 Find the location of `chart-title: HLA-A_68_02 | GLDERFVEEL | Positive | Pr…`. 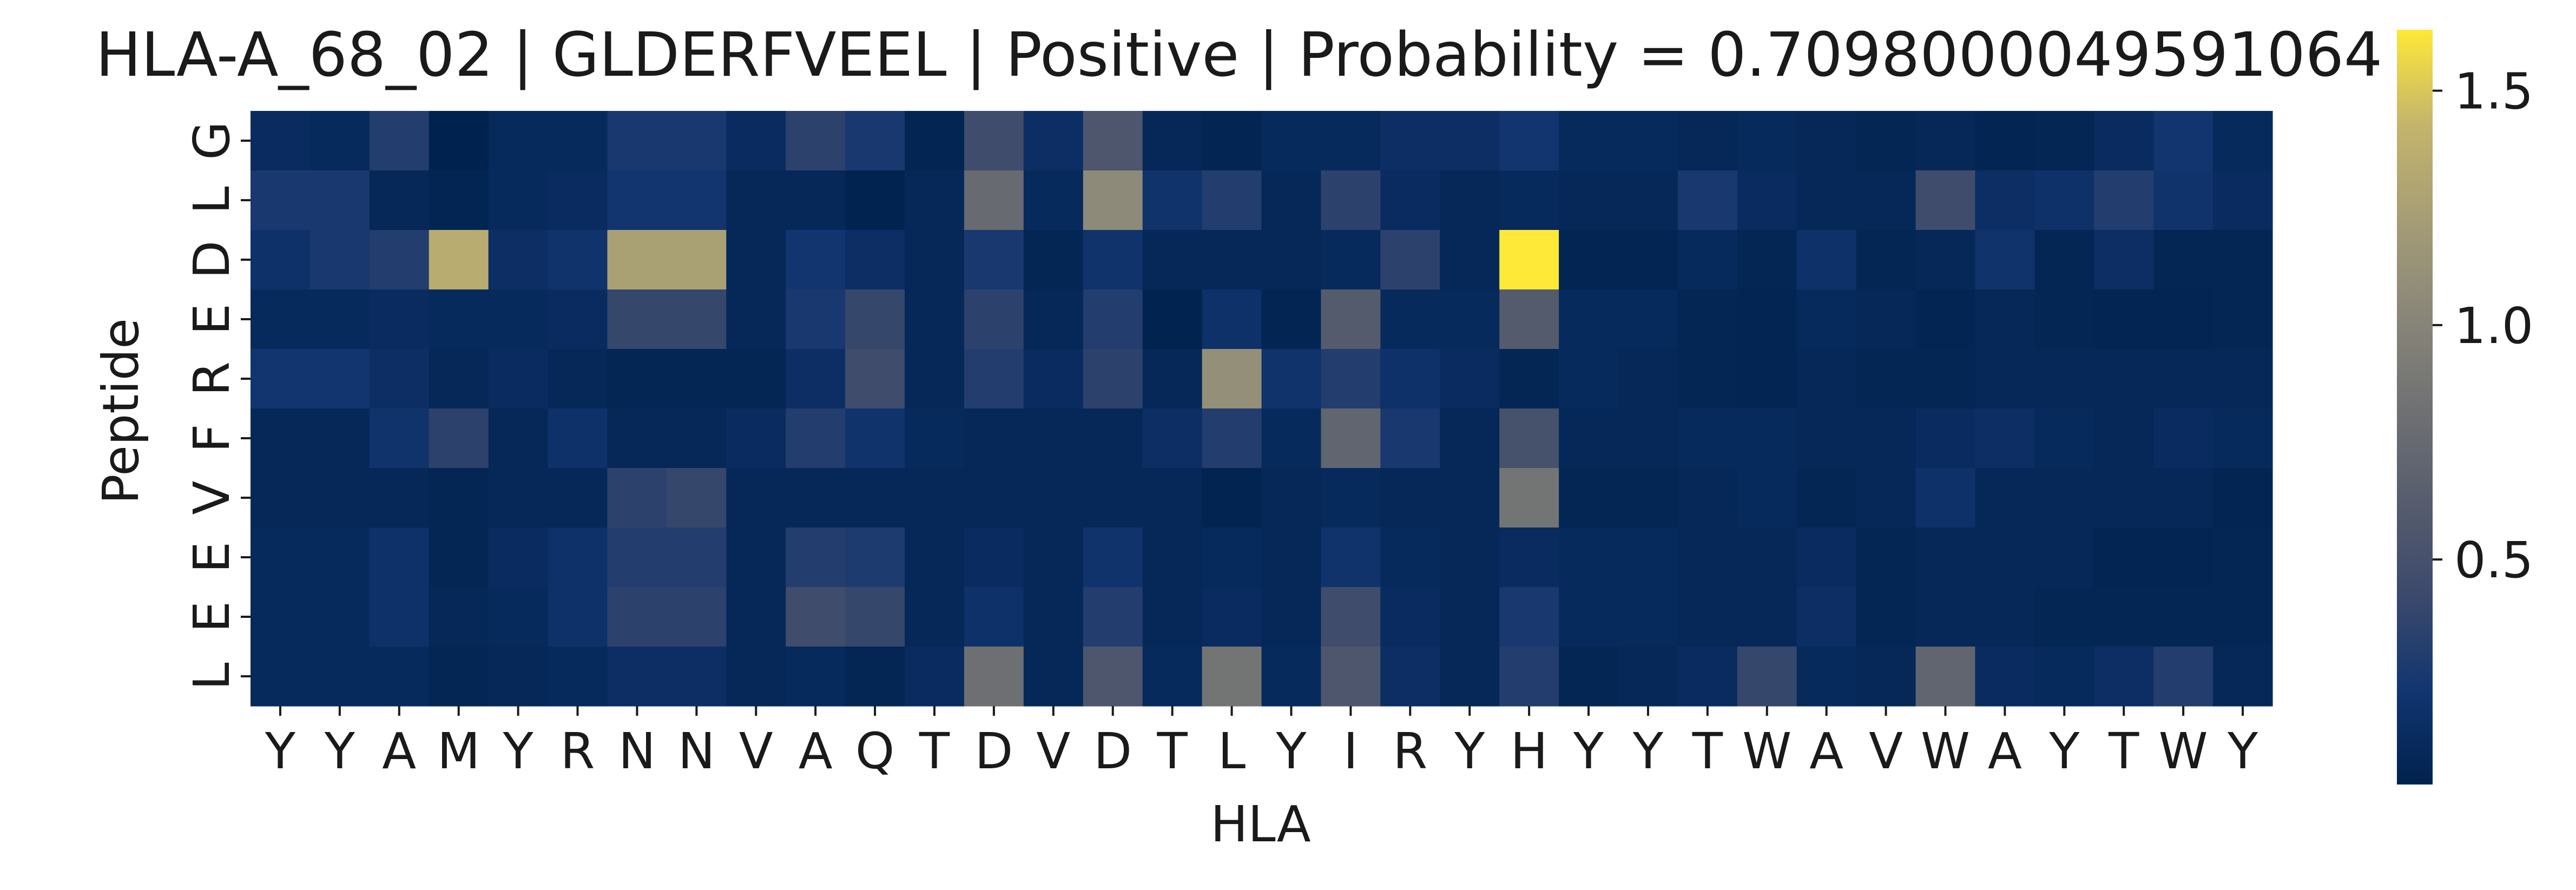

chart-title: HLA-A_68_02 | GLDERFVEEL | Positive | Pr… is located at coordinates (1239, 55).